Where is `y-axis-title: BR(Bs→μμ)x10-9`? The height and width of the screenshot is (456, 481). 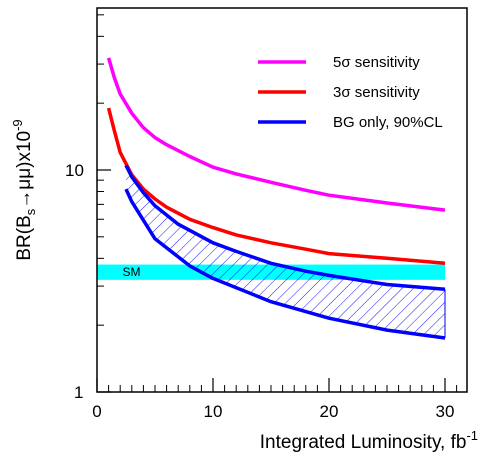 y-axis-title: BR(Bs→μμ)x10-9 is located at coordinates (24, 189).